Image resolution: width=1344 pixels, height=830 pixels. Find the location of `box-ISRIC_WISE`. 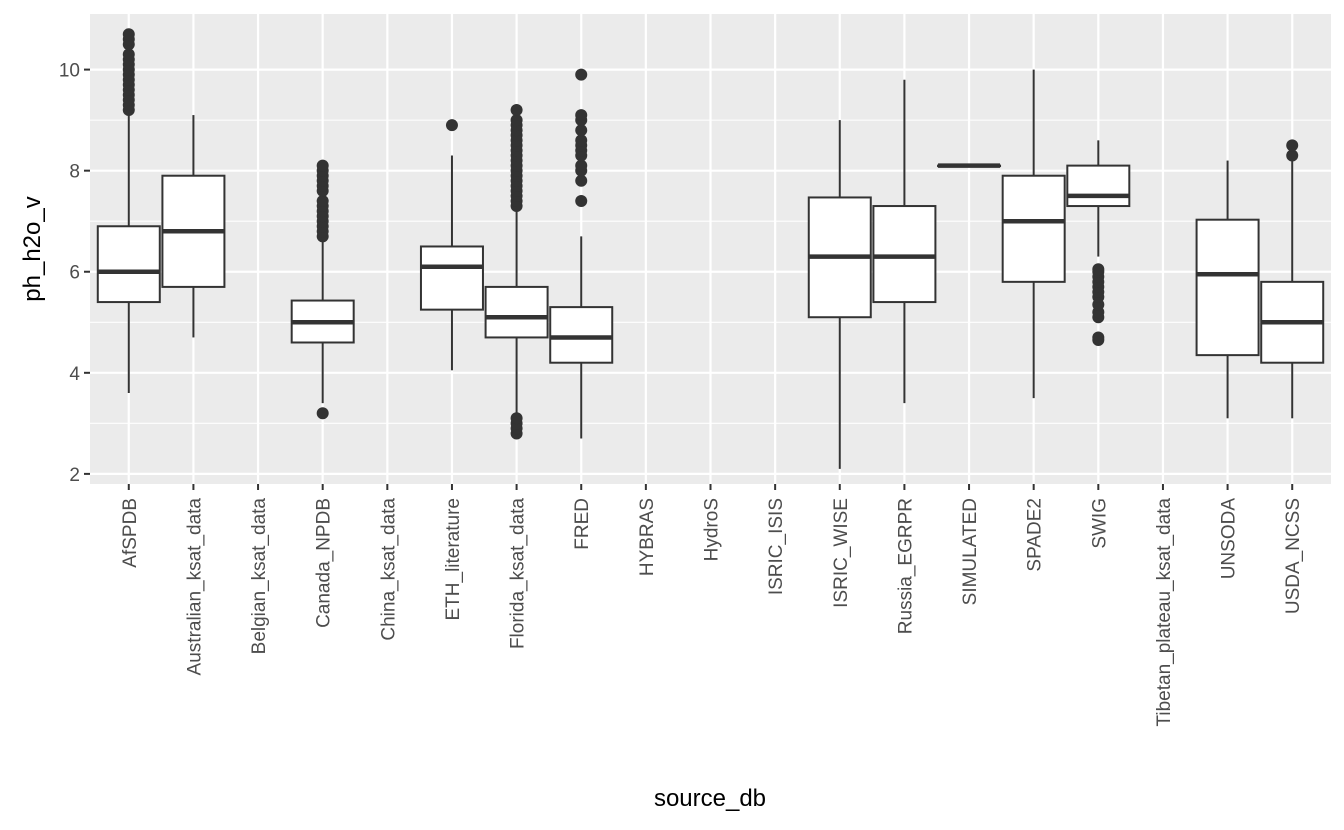

box-ISRIC_WISE is located at coordinates (839, 294).